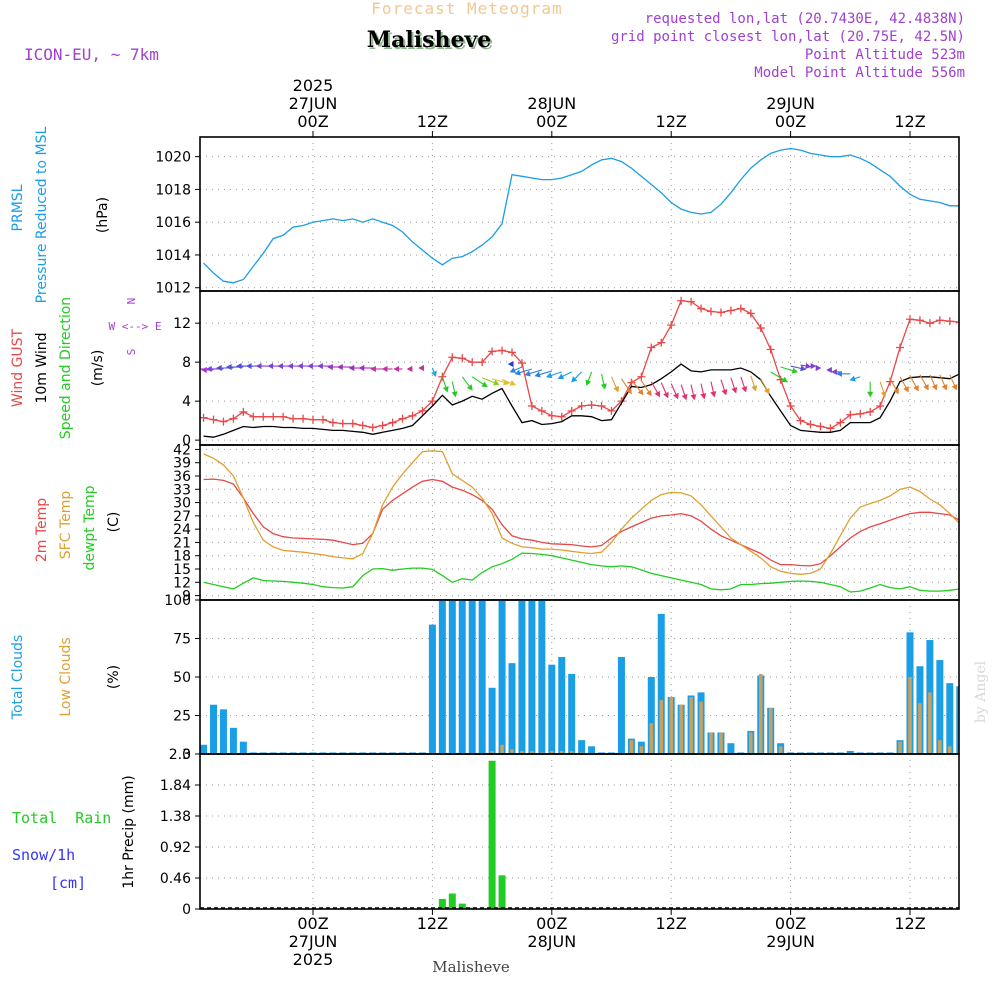 The image size is (1000, 1000). What do you see at coordinates (173, 223) in the screenshot?
I see `y-tick-label: 1016` at bounding box center [173, 223].